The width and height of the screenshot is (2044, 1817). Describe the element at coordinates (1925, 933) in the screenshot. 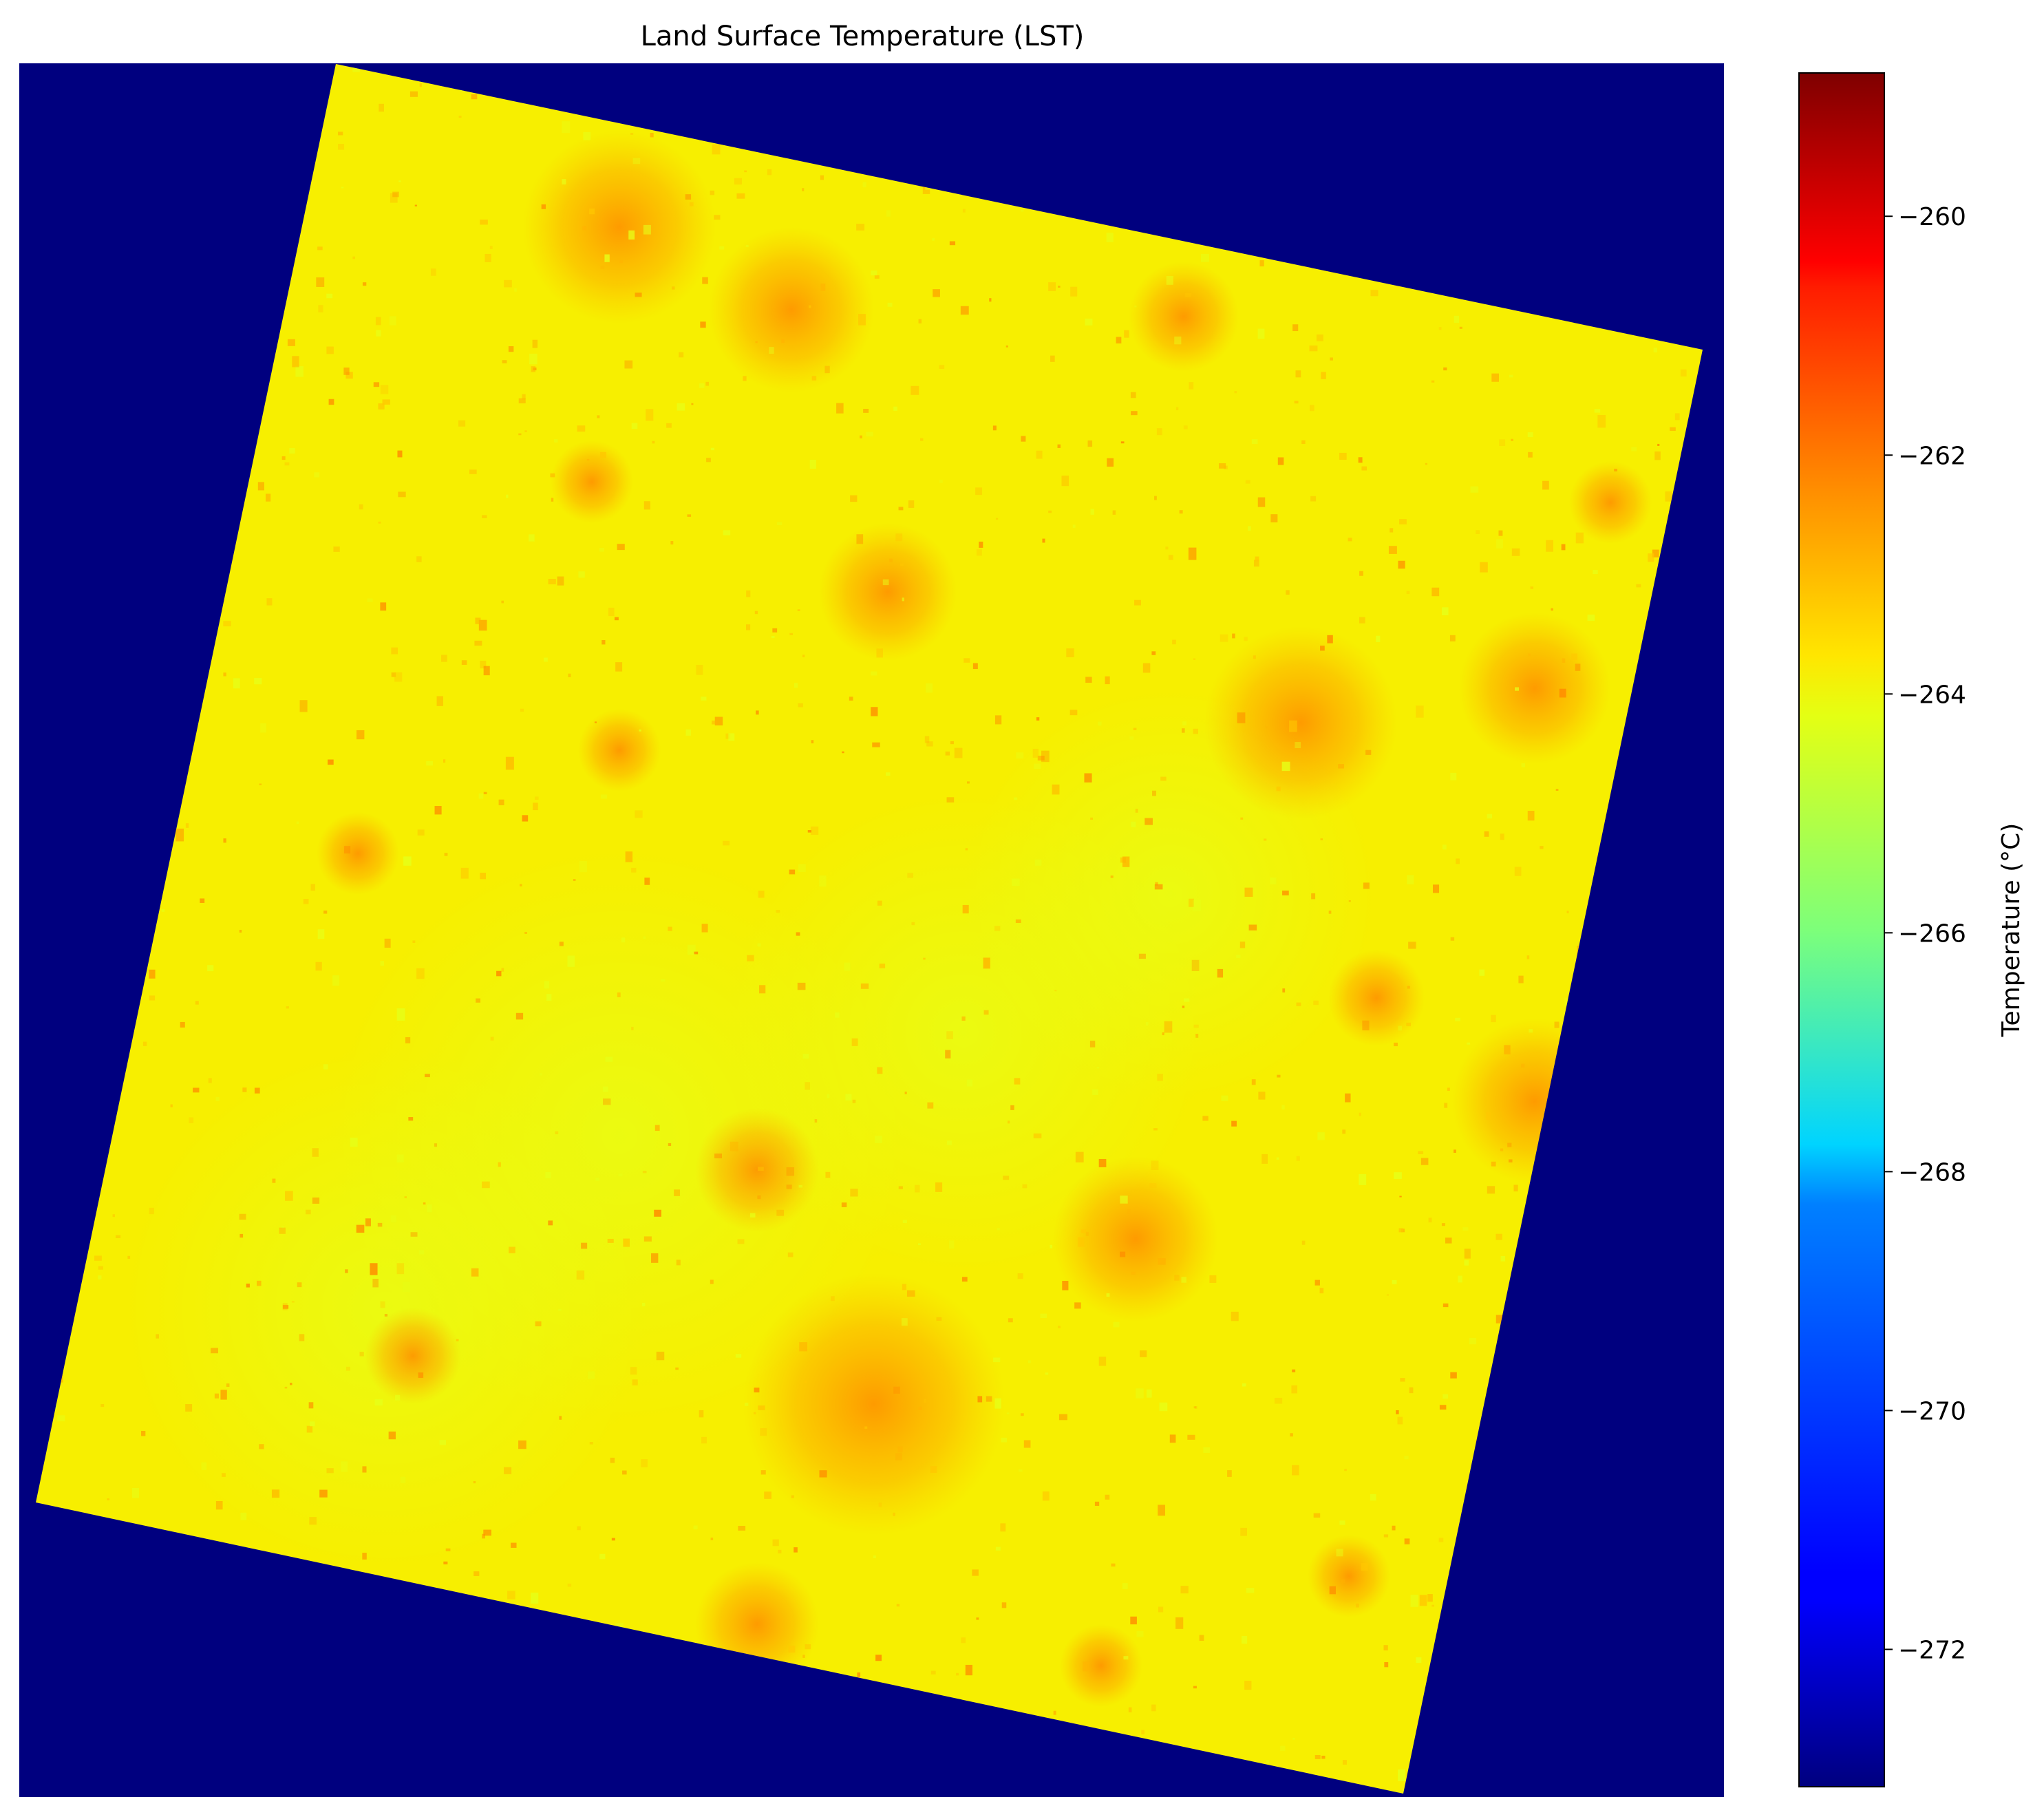

I see `colorbar-ticks: −260 −262 −264 −266 −268 −270 −272` at that location.